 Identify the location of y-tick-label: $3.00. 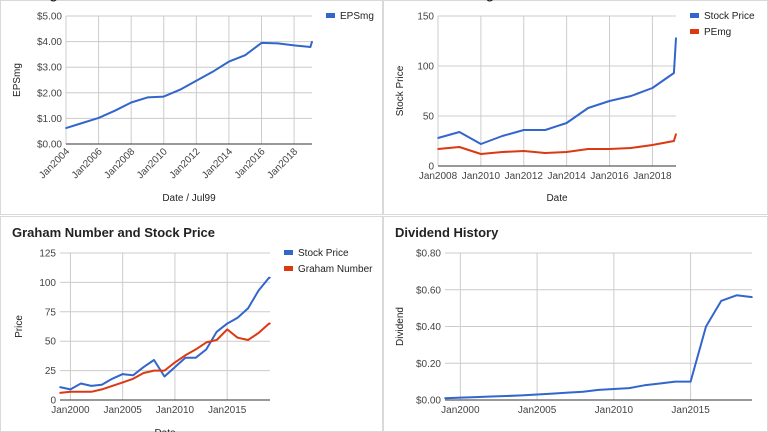
(49, 68).